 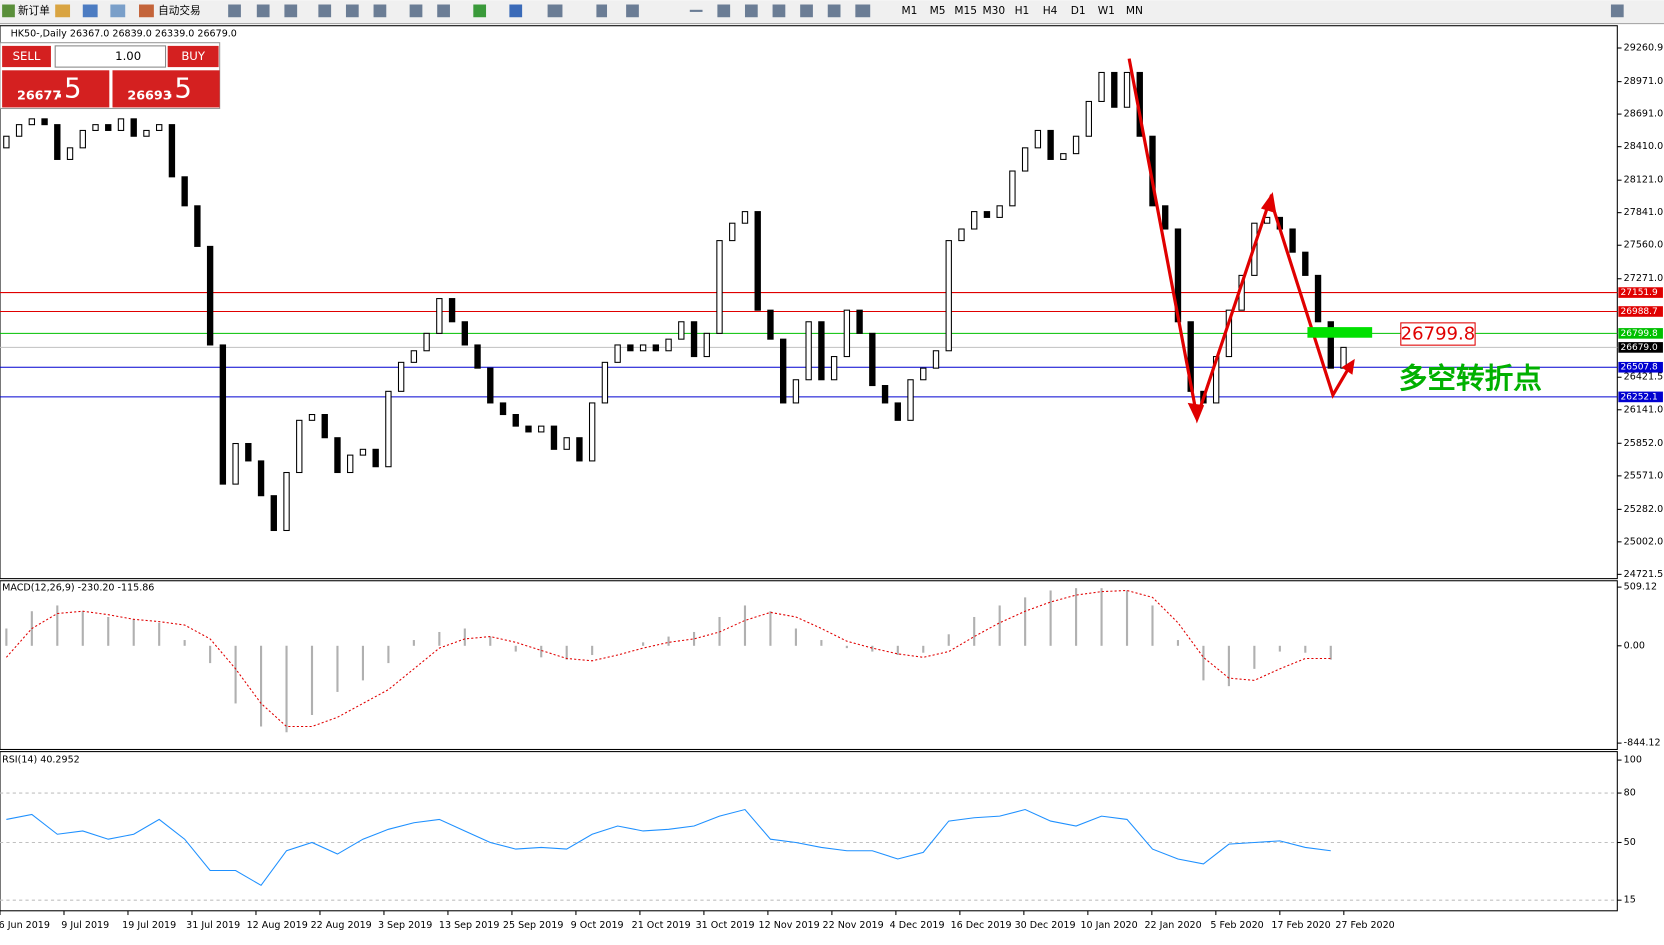 What do you see at coordinates (213, 925) in the screenshot?
I see `x-tick-label: 31 Jul 2019` at bounding box center [213, 925].